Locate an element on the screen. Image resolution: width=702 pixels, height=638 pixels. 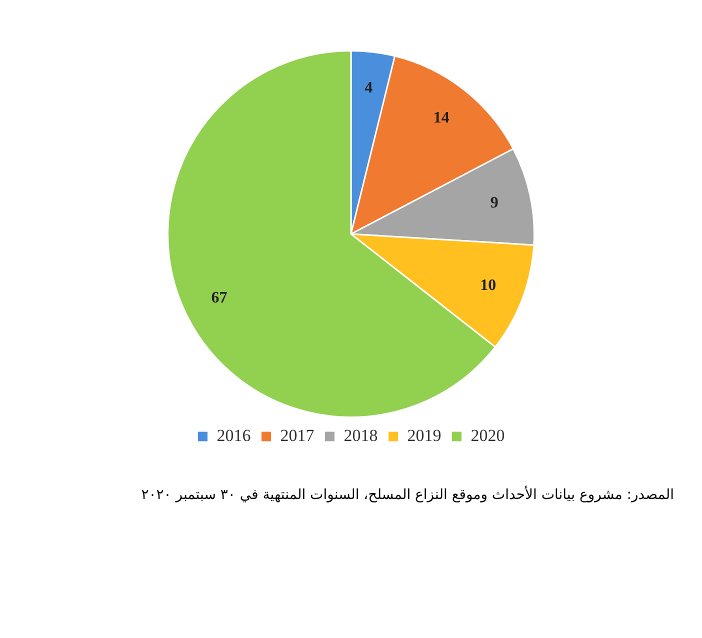
legend-label: 2019 is located at coordinates (424, 435).